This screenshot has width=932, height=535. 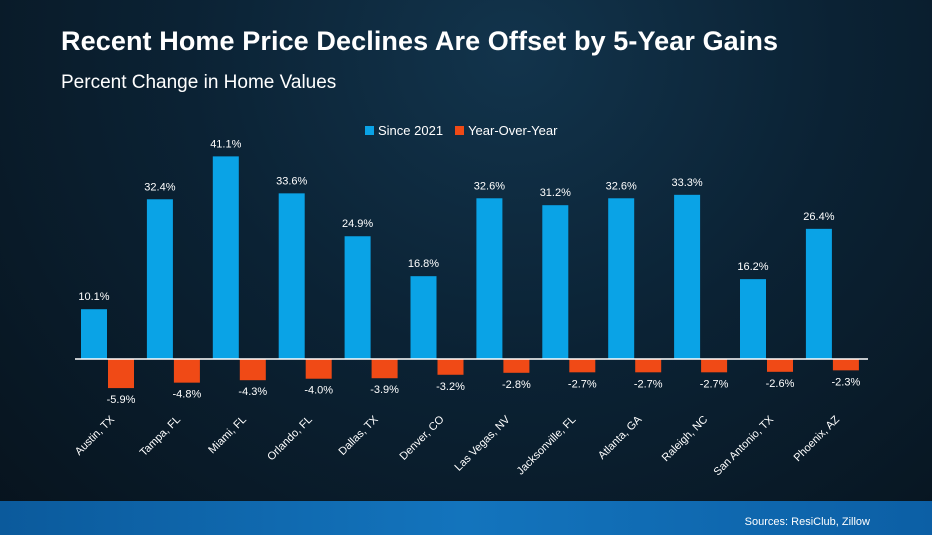 What do you see at coordinates (845, 365) in the screenshot?
I see `bar-year-over-year-phoenix-az` at bounding box center [845, 365].